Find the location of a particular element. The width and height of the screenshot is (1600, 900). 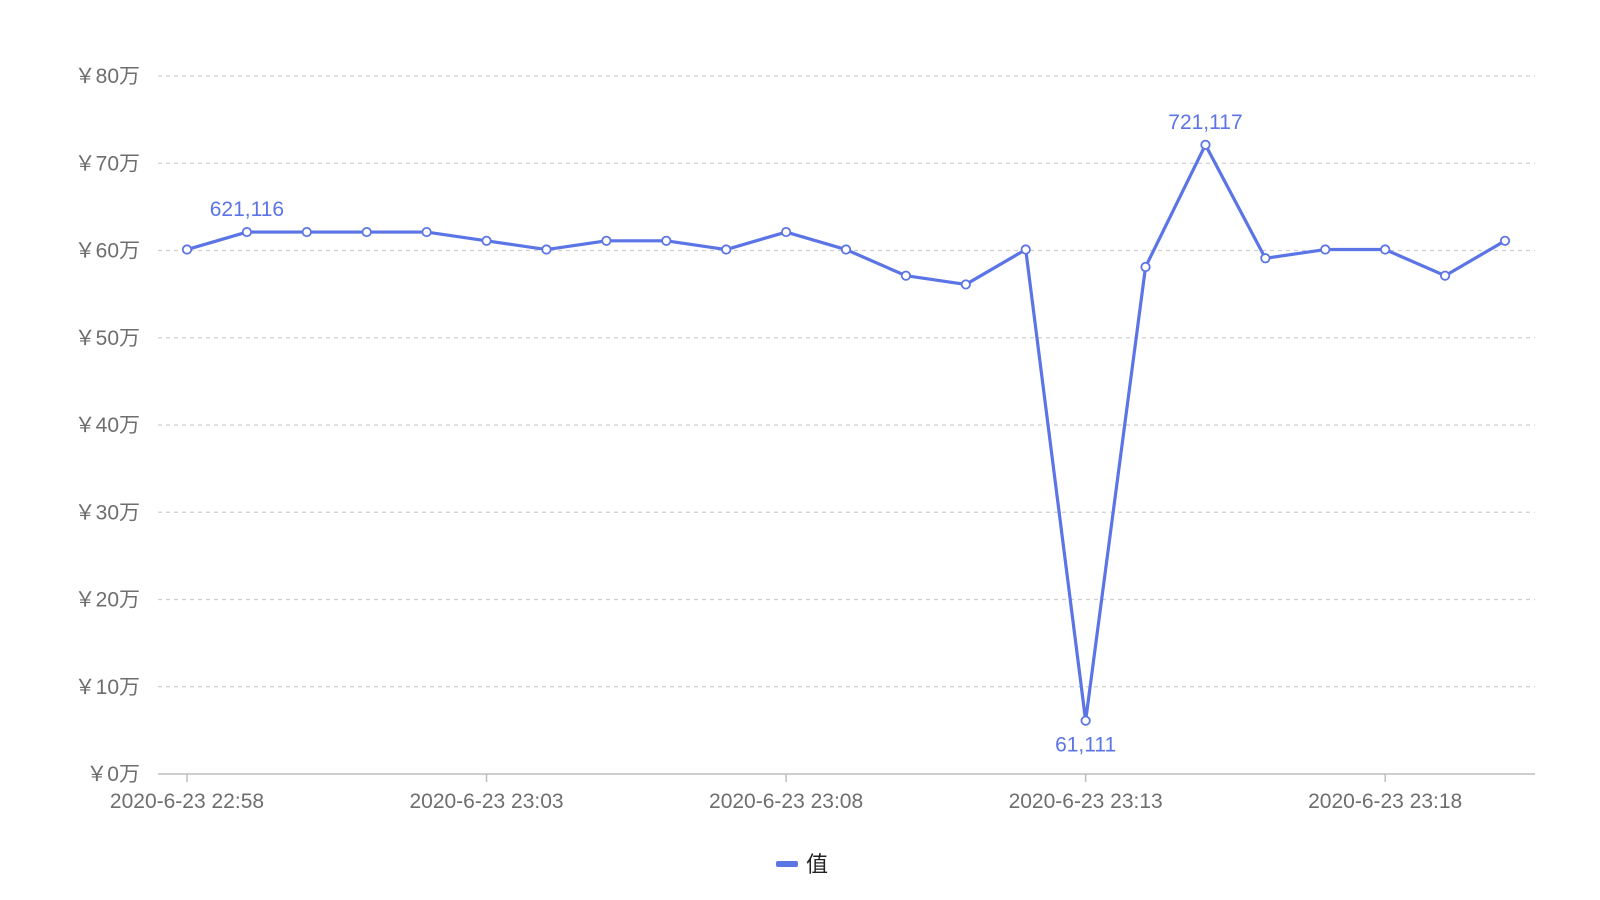

y-tick-label: ￥0万 is located at coordinates (113, 774).